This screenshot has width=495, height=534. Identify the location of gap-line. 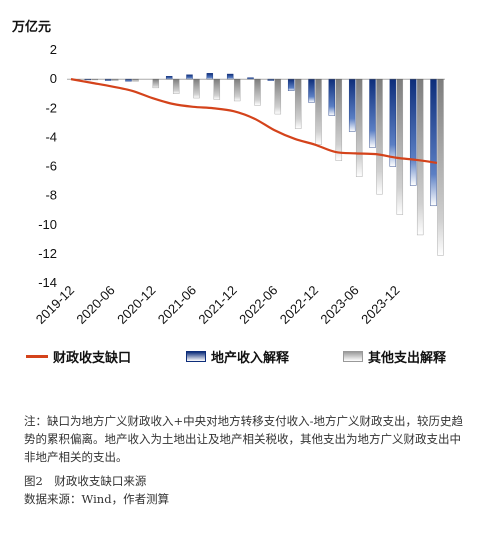
(254, 121).